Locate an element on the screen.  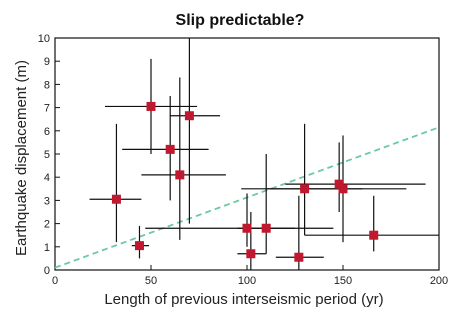
x-tick-label: 200 is located at coordinates (439, 281).